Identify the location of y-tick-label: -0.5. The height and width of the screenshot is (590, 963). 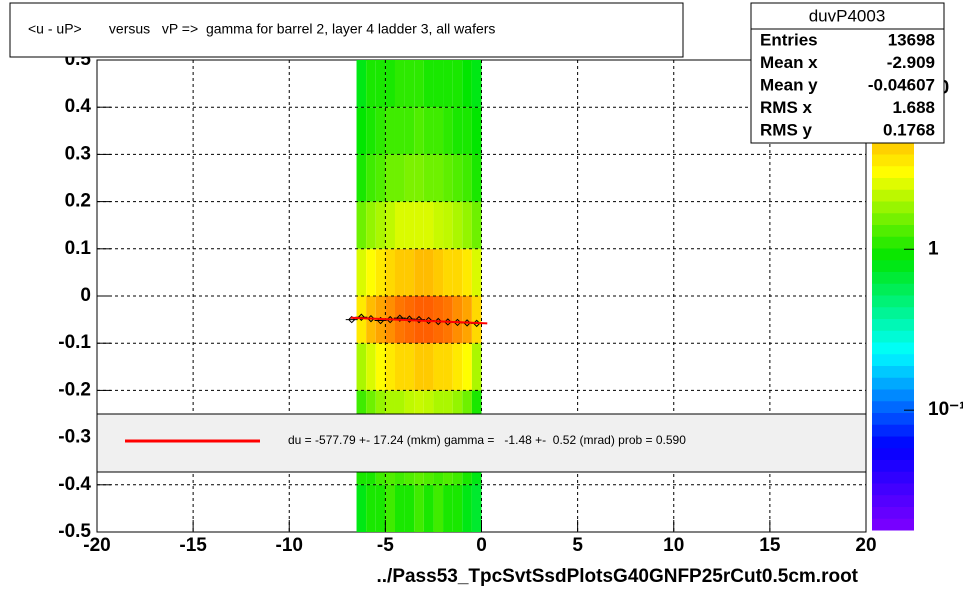
(74, 531).